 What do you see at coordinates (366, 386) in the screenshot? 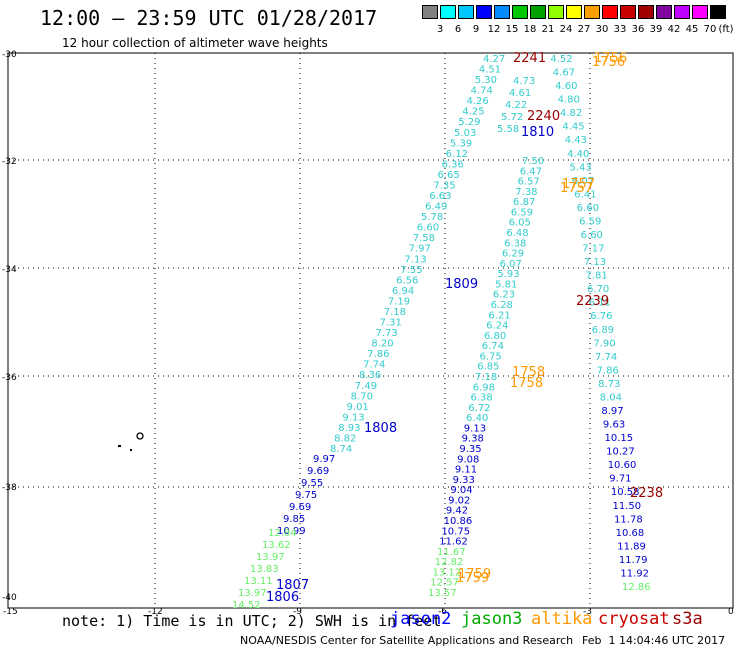
I see `wave-height-label: 7.49` at bounding box center [366, 386].